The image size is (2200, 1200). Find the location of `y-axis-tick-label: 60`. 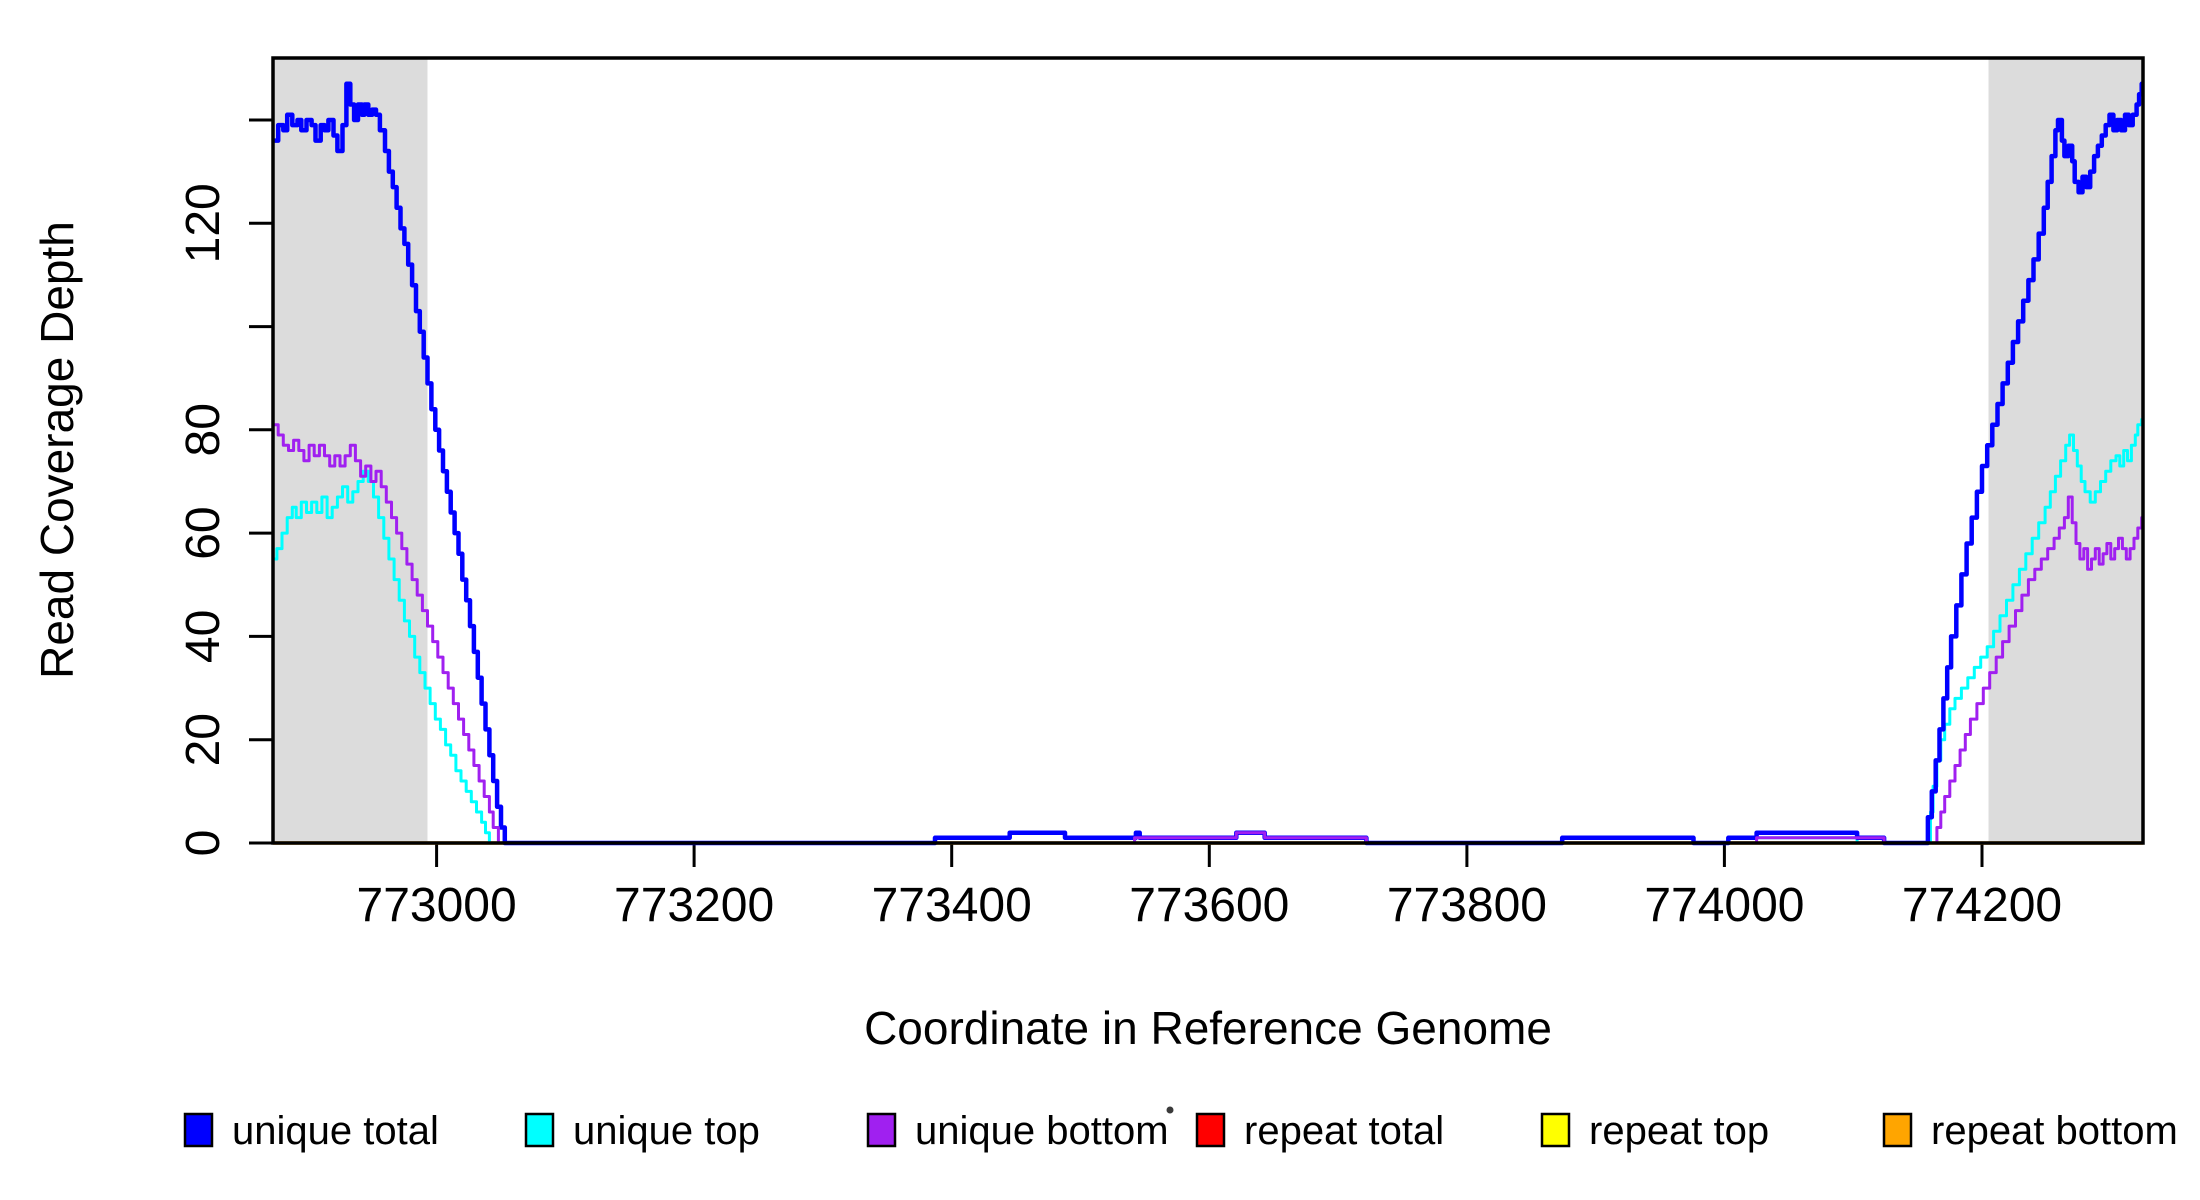

y-axis-tick-label: 60 is located at coordinates (203, 532).